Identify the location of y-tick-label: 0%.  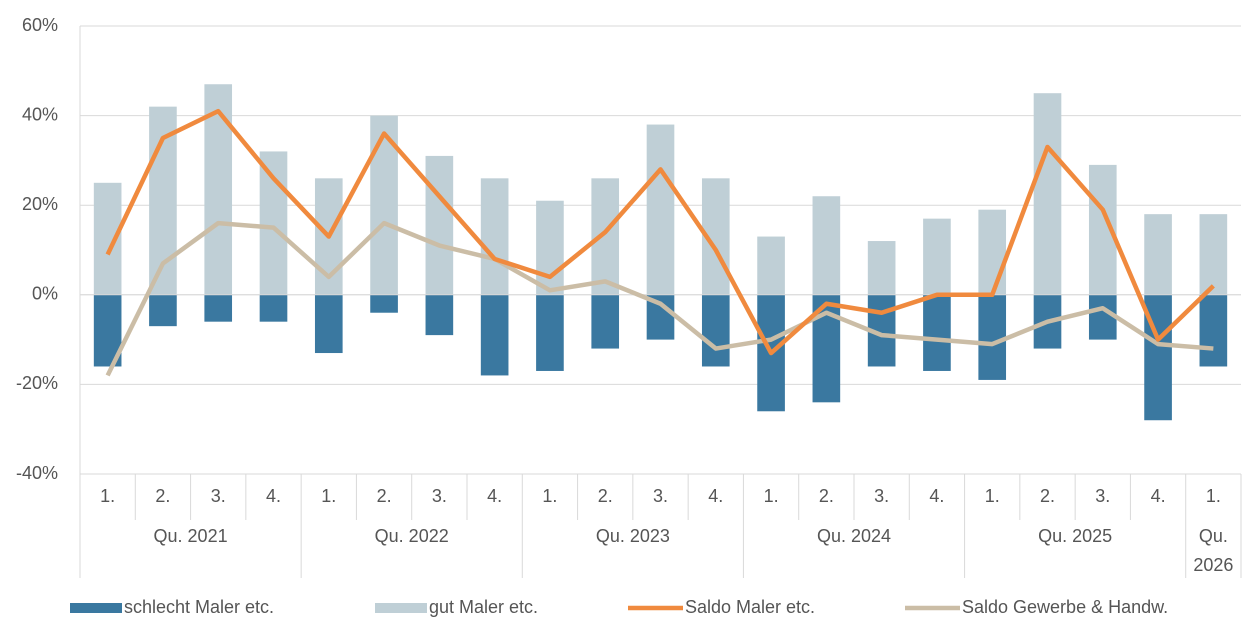
(45, 294).